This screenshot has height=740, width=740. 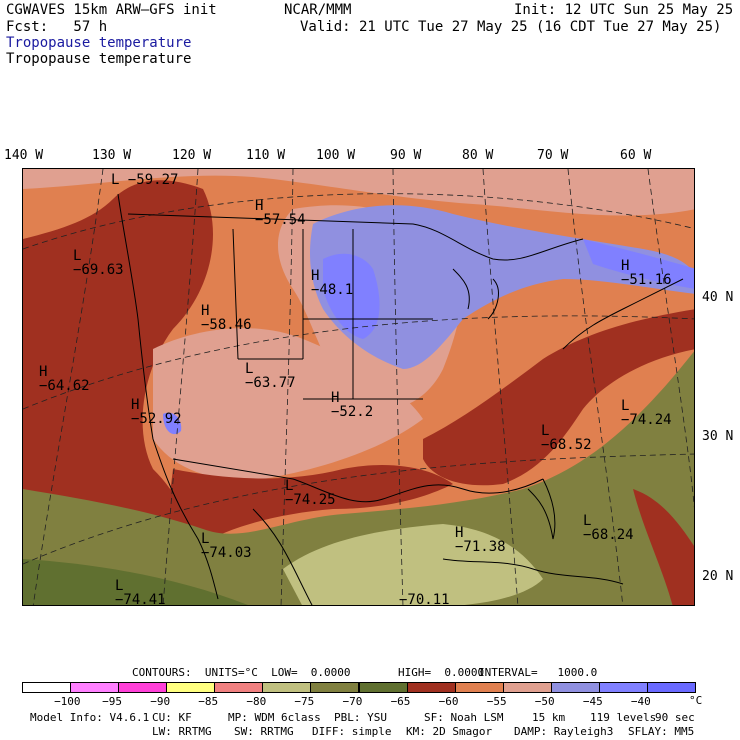 What do you see at coordinates (90, 717) in the screenshot?
I see `model-info: Model Info: V4.6.1` at bounding box center [90, 717].